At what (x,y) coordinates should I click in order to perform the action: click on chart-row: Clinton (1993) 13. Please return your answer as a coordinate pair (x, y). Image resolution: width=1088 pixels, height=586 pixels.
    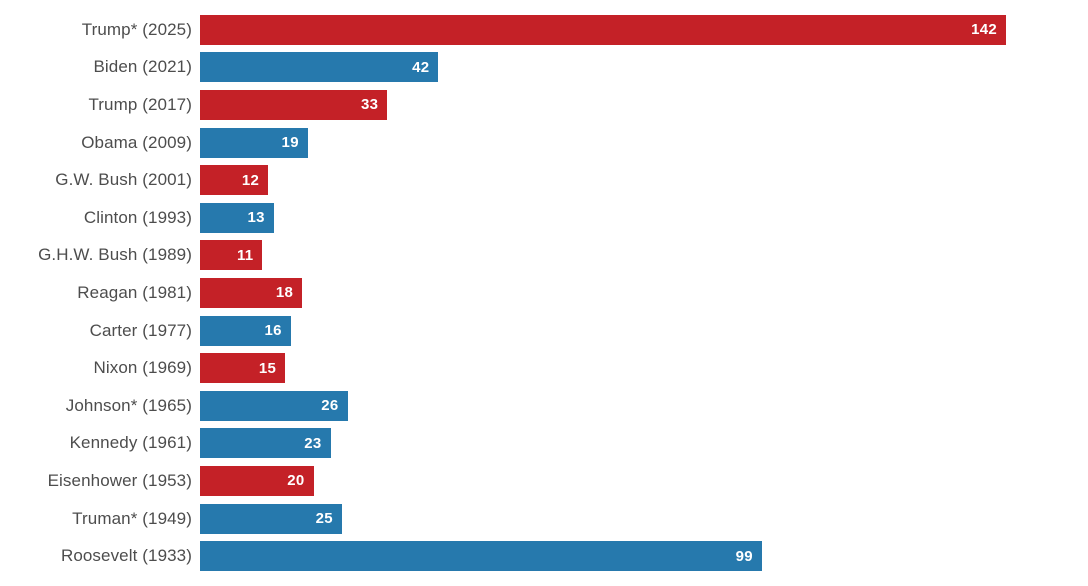
    Looking at the image, I should click on (544, 218).